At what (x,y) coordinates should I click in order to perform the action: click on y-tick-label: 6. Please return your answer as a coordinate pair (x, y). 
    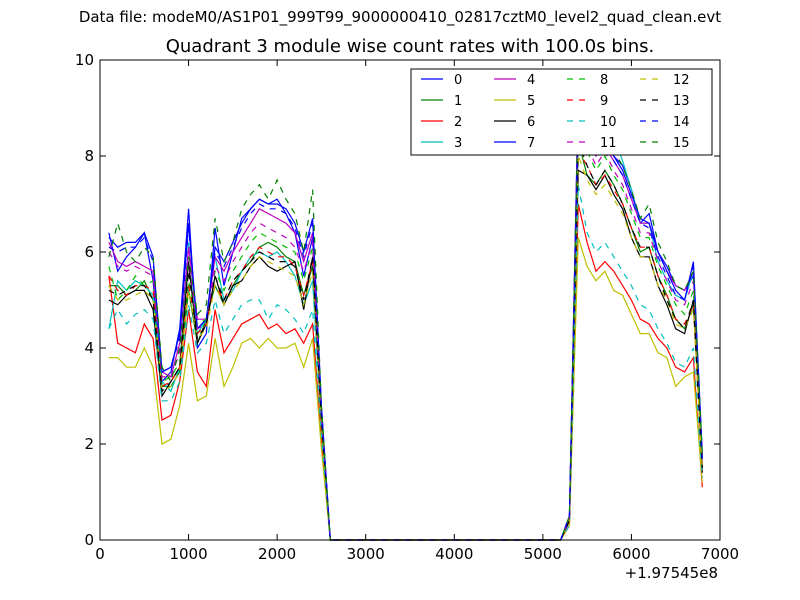
    Looking at the image, I should click on (89, 252).